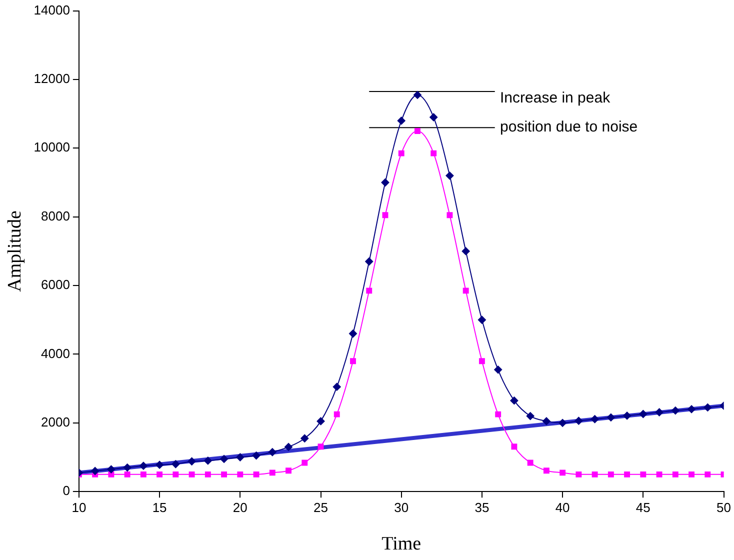  Describe the element at coordinates (52, 10) in the screenshot. I see `y-tick-label: 14000` at that location.